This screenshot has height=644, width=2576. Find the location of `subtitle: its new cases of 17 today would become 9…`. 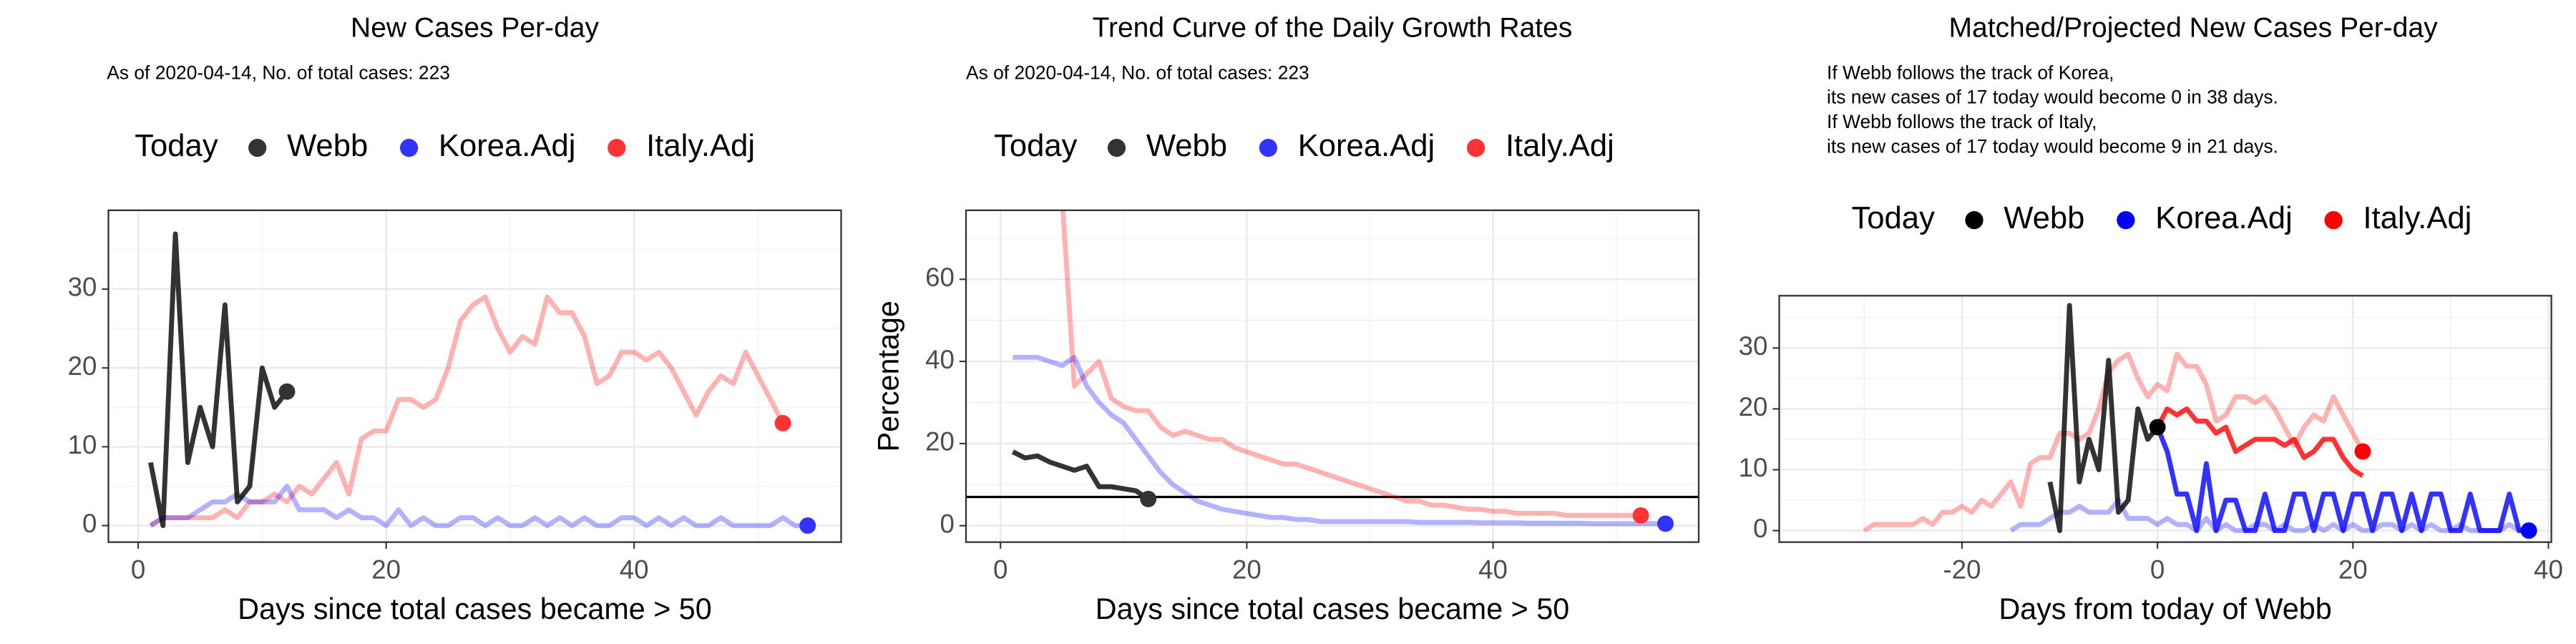

subtitle: its new cases of 17 today would become 9… is located at coordinates (2052, 146).